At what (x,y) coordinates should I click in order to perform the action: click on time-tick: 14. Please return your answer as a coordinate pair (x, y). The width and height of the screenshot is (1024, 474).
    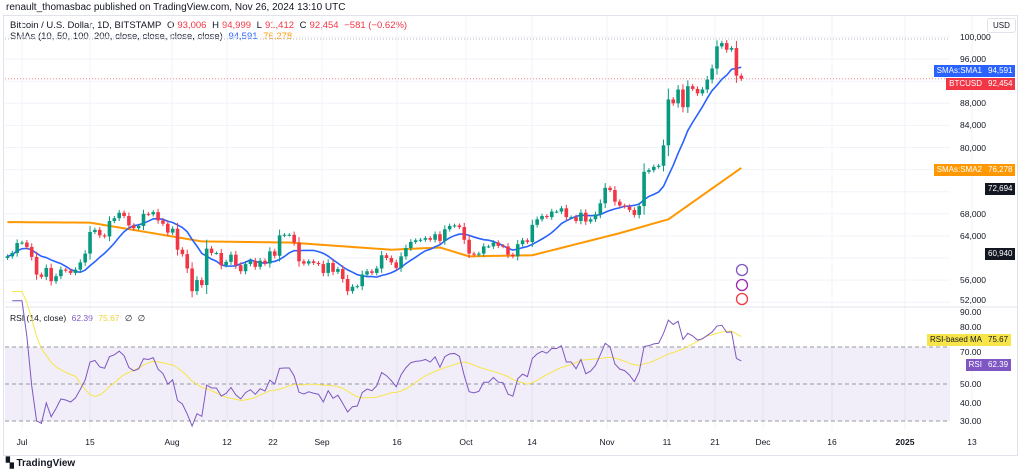
    Looking at the image, I should click on (532, 442).